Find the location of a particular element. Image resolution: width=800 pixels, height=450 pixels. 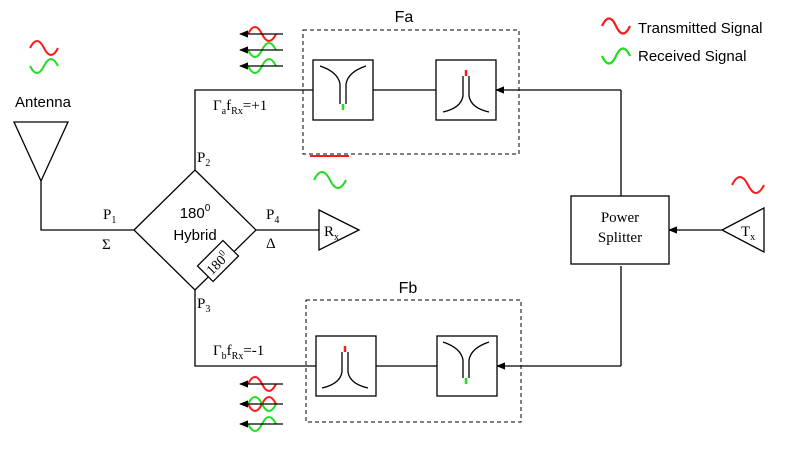

filter-a-notch is located at coordinates (343, 90).